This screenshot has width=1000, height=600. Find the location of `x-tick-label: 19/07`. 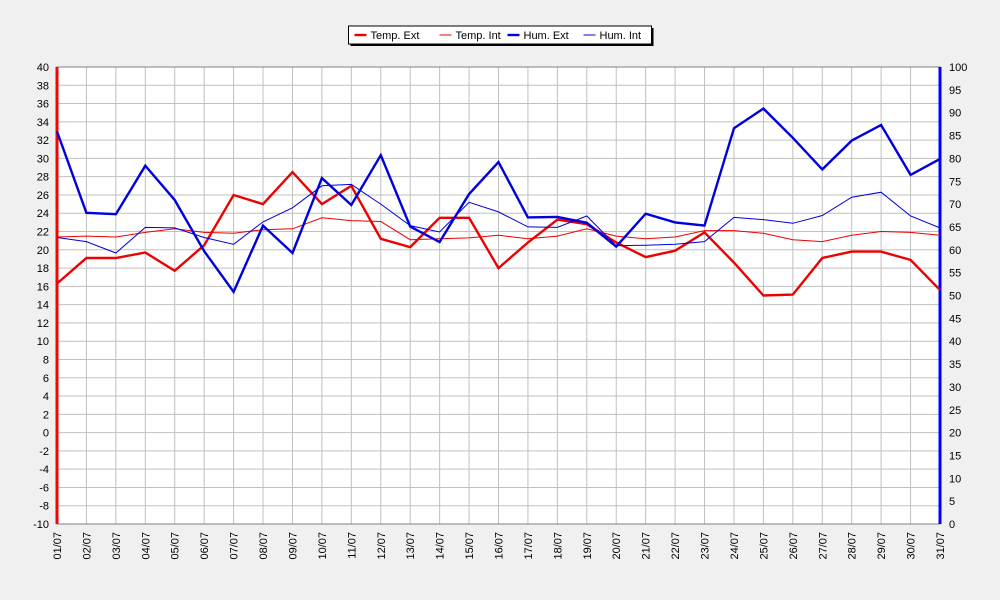

x-tick-label: 19/07 is located at coordinates (588, 546).